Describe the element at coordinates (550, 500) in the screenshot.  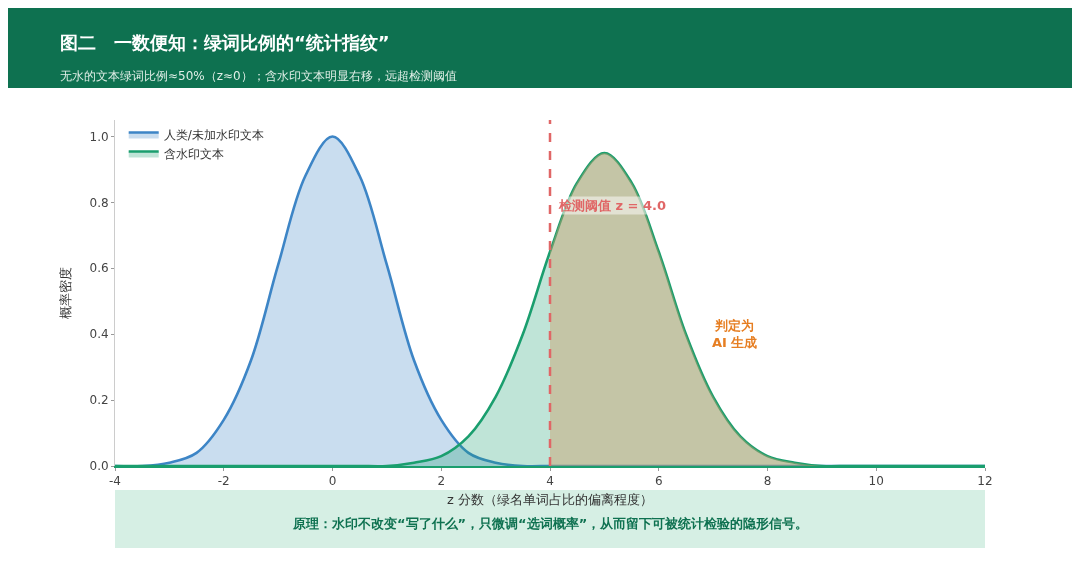
I see `x-axis-title: z 分数（绿名单词占比的偏离程度）` at that location.